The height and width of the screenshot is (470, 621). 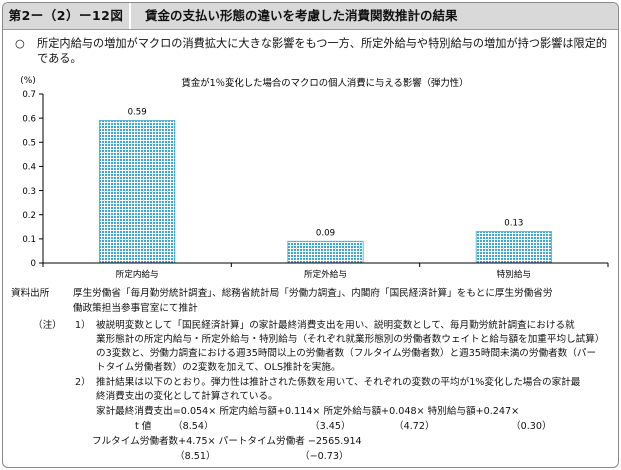 I want to click on t-value-5: （8.51）, so click(x=195, y=456).